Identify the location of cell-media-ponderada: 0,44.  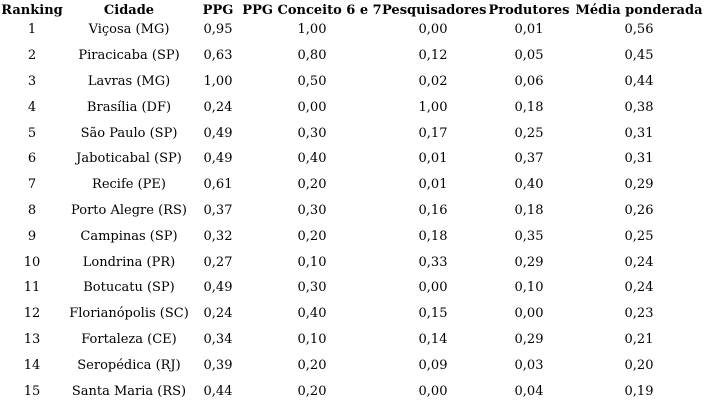
(639, 81).